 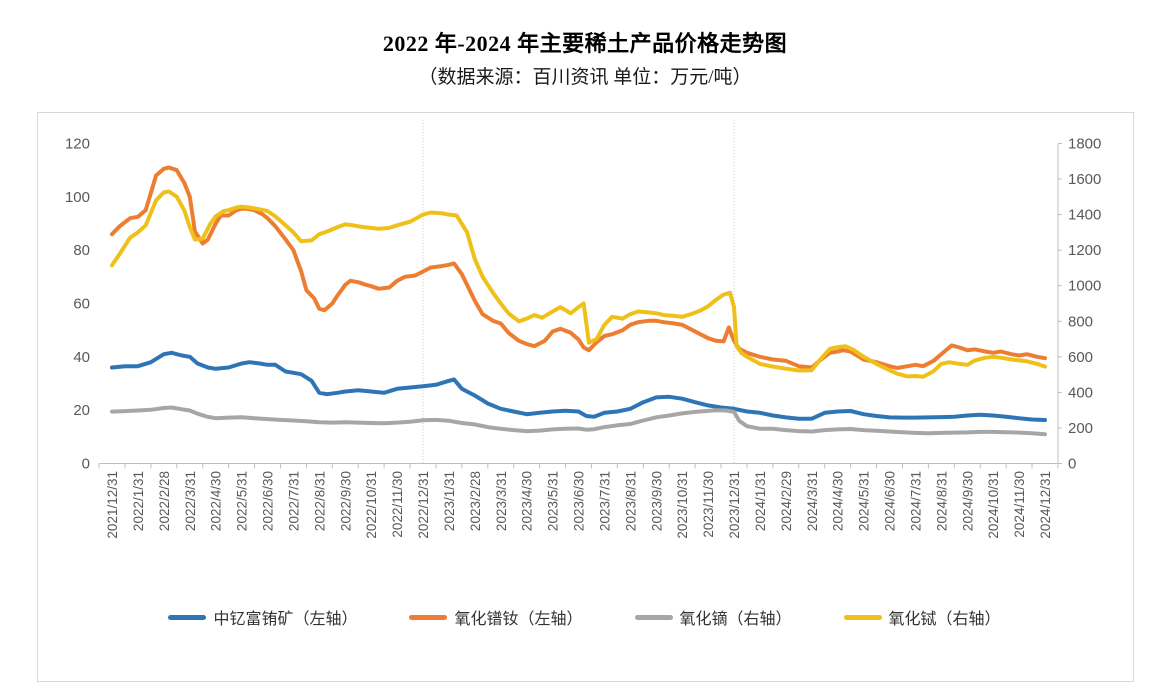 What do you see at coordinates (682, 505) in the screenshot?
I see `x-axis-date-label: 2023/10/31` at bounding box center [682, 505].